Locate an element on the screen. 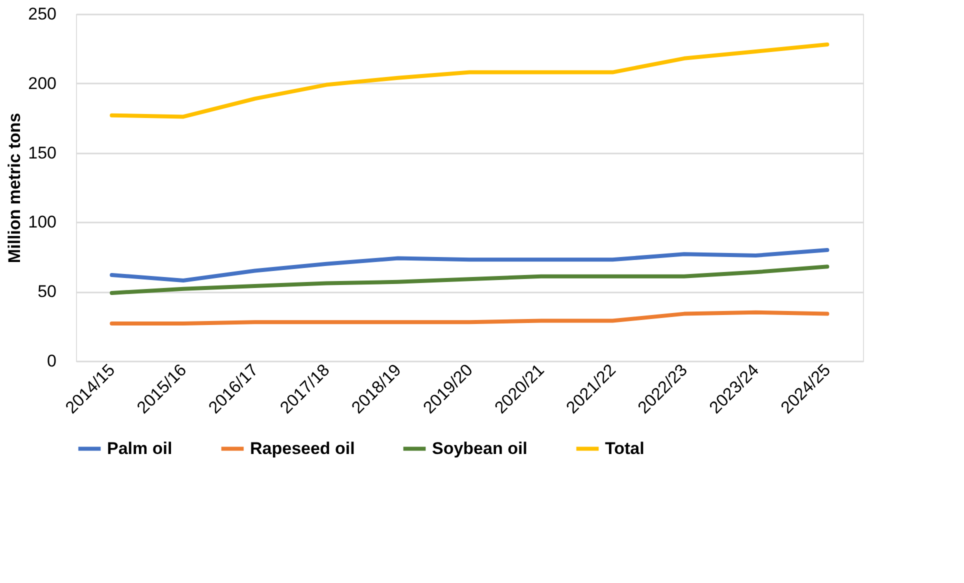 The height and width of the screenshot is (583, 964). y-tick-label: 50 is located at coordinates (47, 292).